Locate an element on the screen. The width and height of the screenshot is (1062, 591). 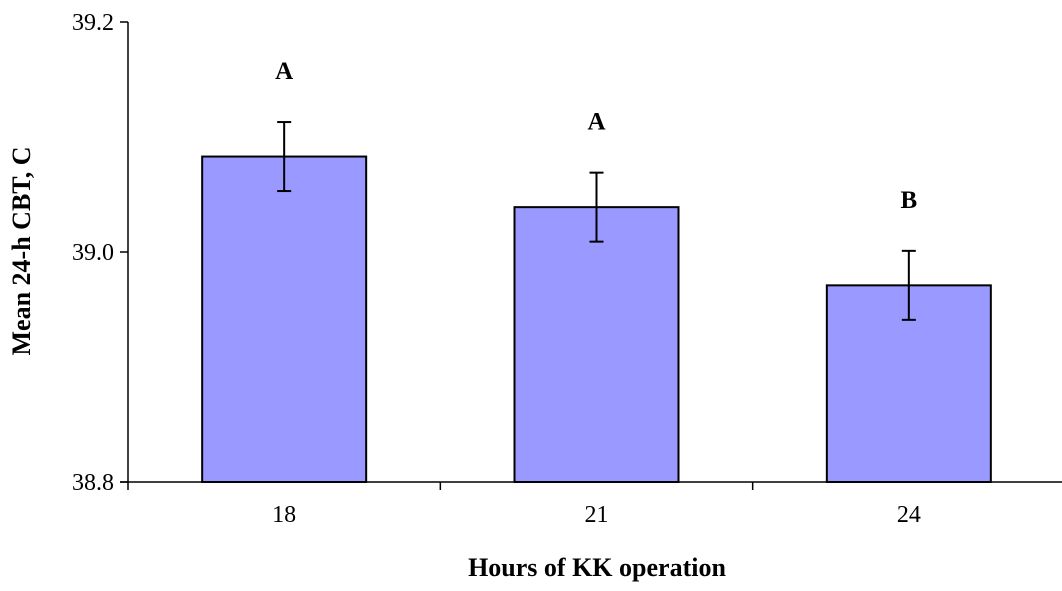
y-tick-label: 39.0 is located at coordinates (93, 253).